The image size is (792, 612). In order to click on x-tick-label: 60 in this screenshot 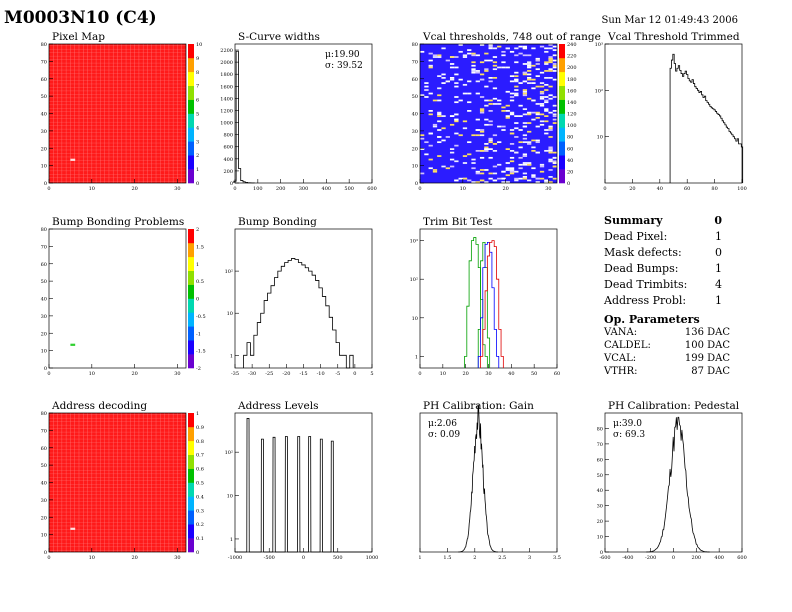, I will do `click(557, 374)`.